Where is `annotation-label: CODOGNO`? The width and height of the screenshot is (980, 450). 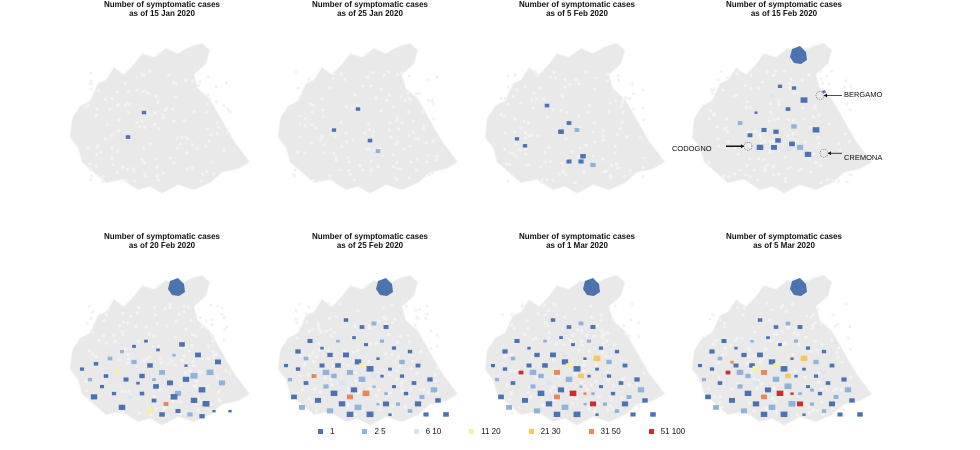
annotation-label: CODOGNO is located at coordinates (692, 148).